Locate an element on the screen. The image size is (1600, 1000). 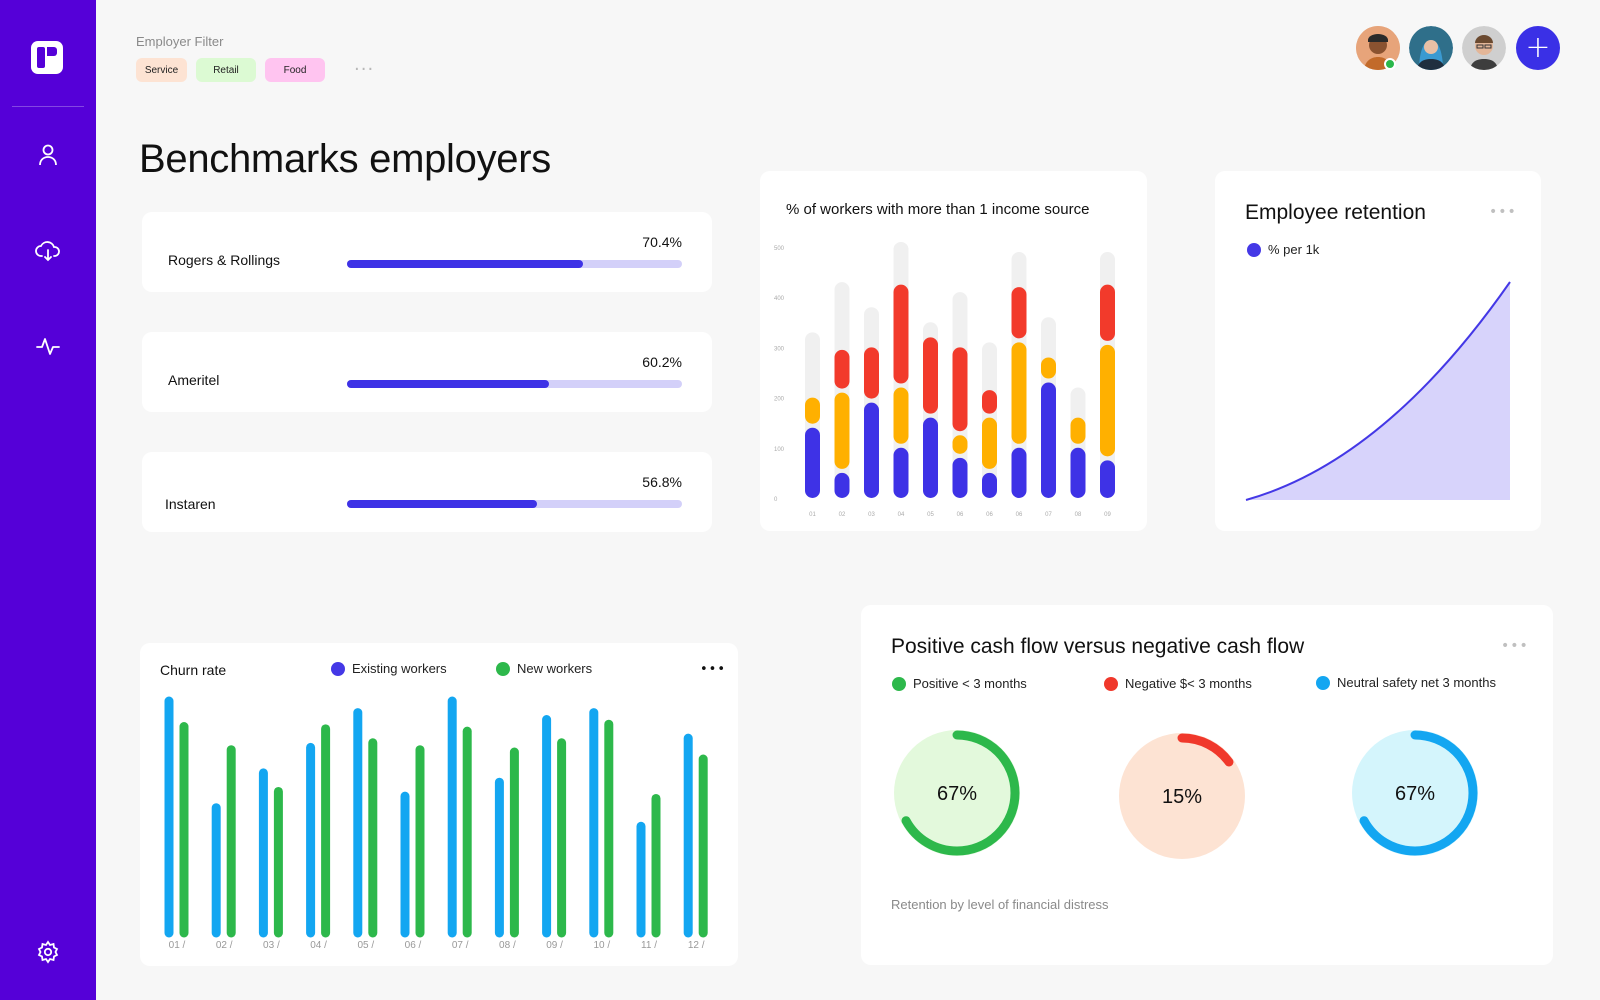
filter-label: Employer Filter is located at coordinates (180, 41).